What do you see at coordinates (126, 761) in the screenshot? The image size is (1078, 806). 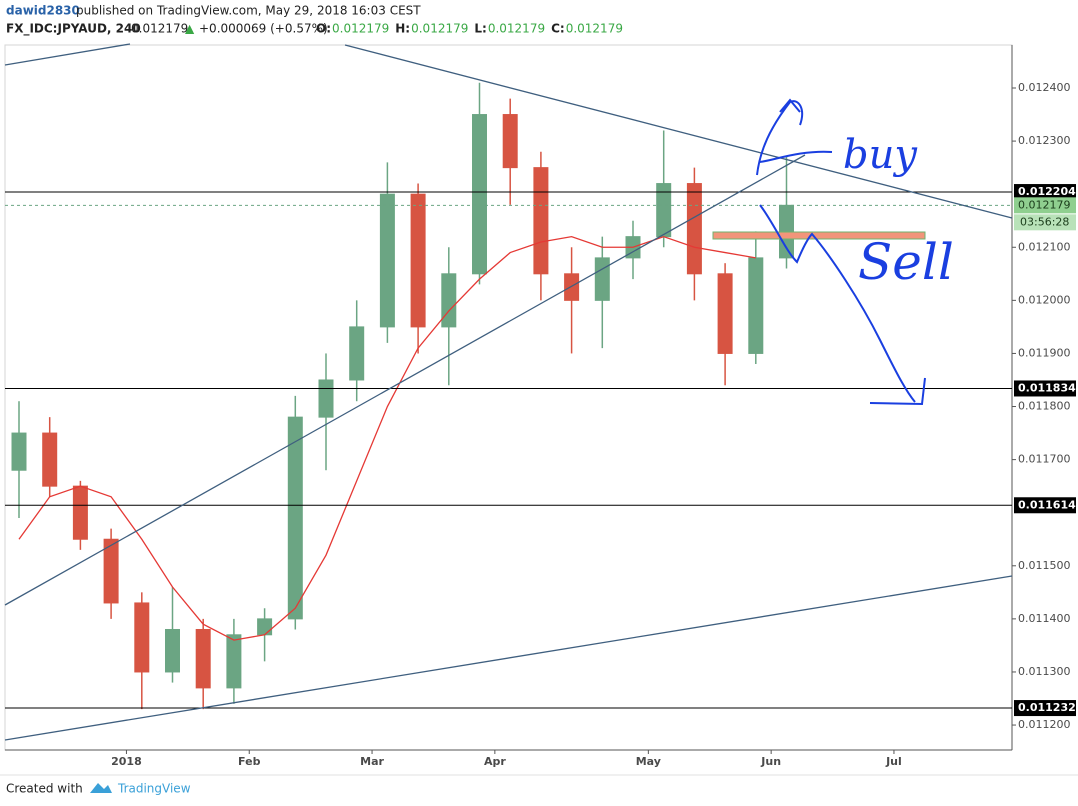 I see `x-tick-label: 2018` at bounding box center [126, 761].